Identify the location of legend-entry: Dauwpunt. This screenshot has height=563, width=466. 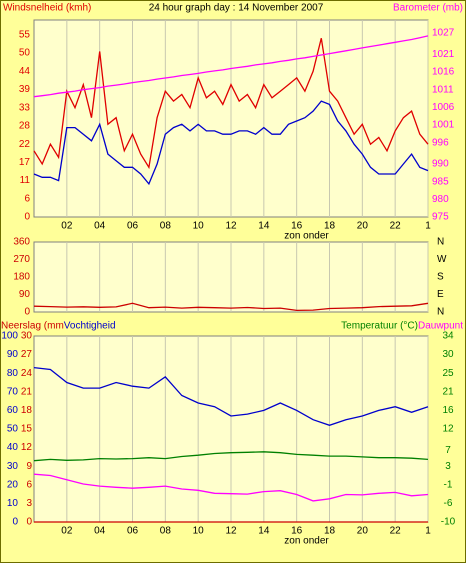
(440, 326).